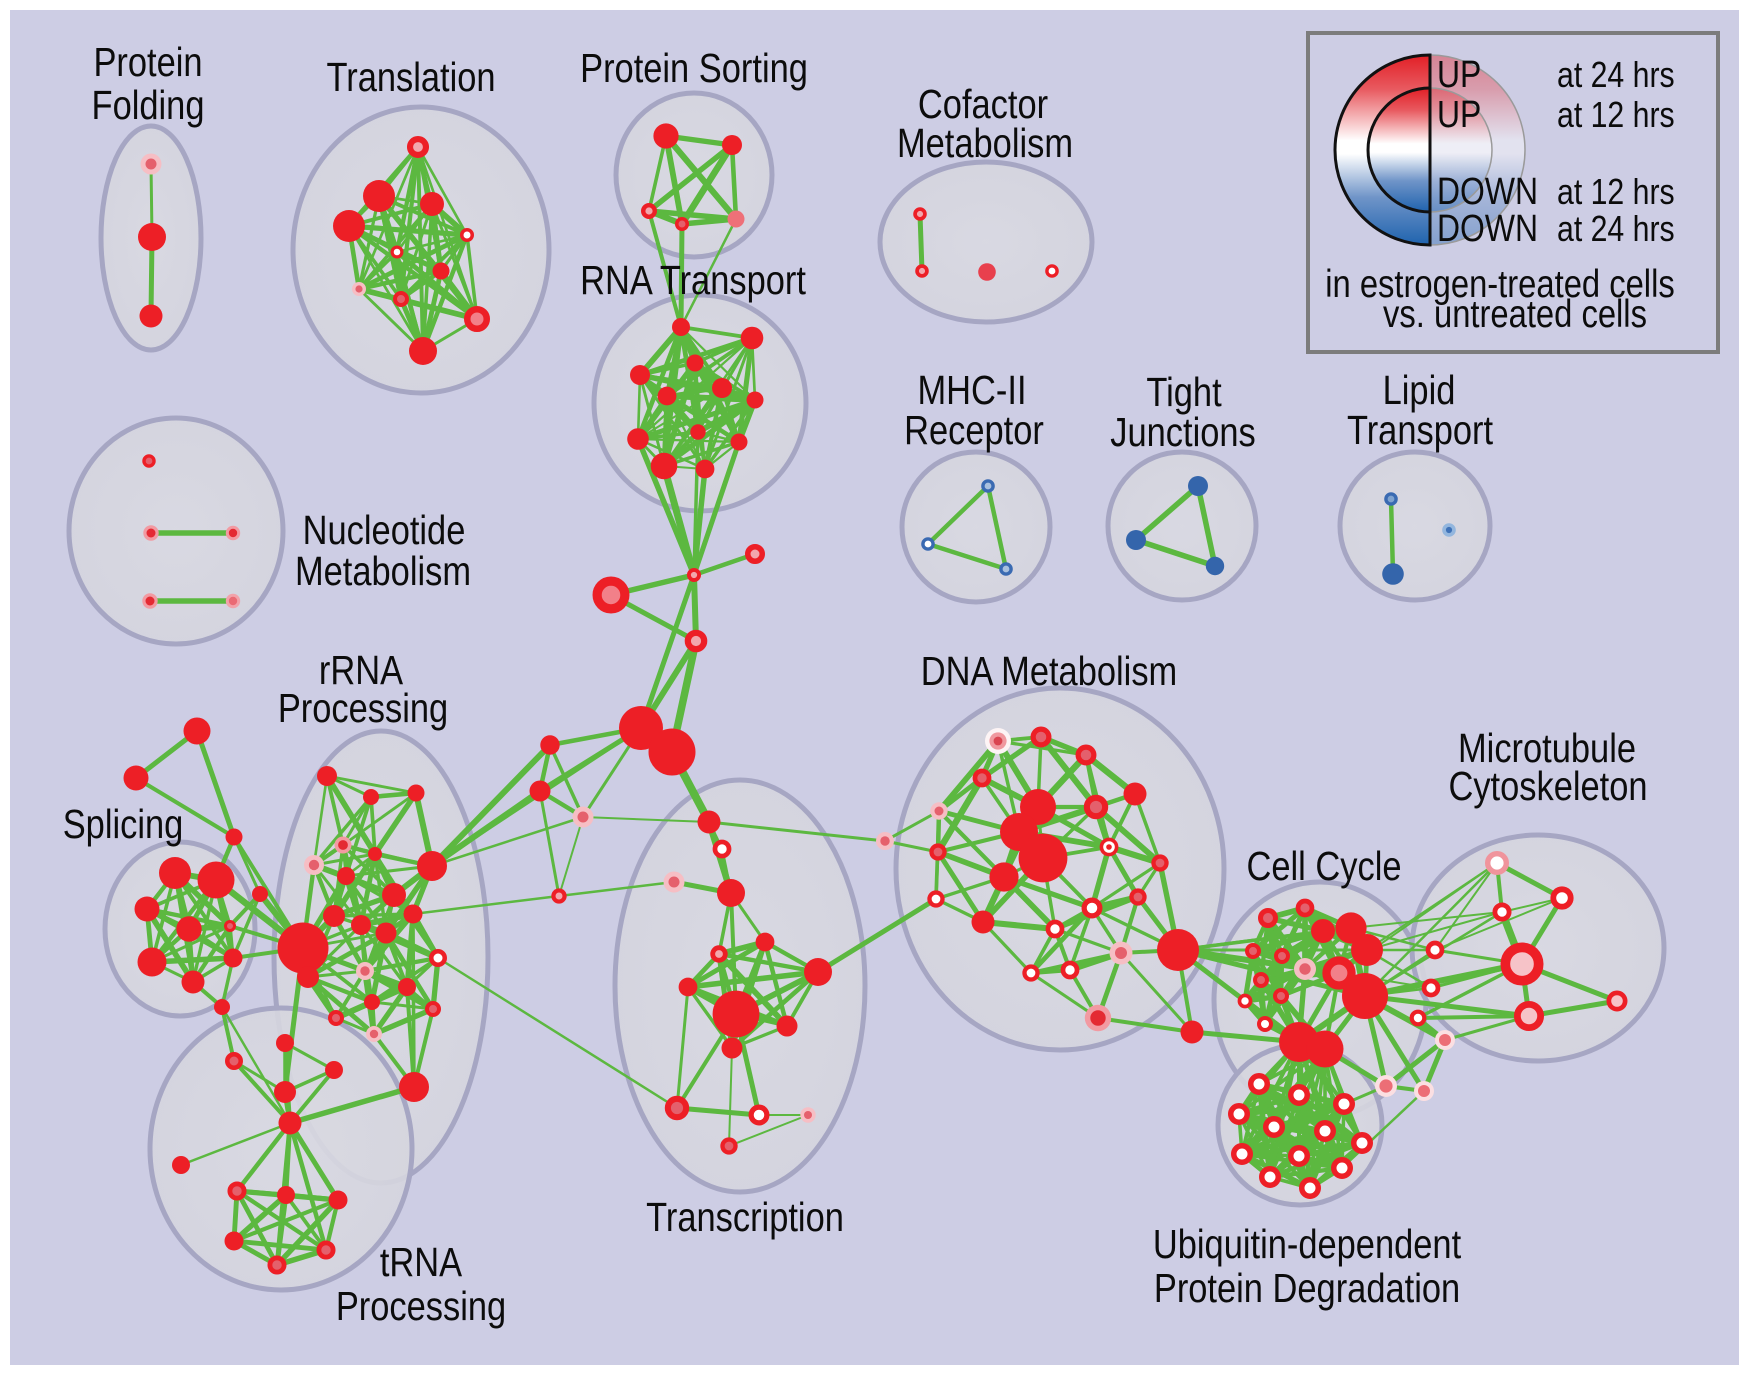 The height and width of the screenshot is (1376, 1750). What do you see at coordinates (974, 430) in the screenshot?
I see `svg-text: Receptor` at bounding box center [974, 430].